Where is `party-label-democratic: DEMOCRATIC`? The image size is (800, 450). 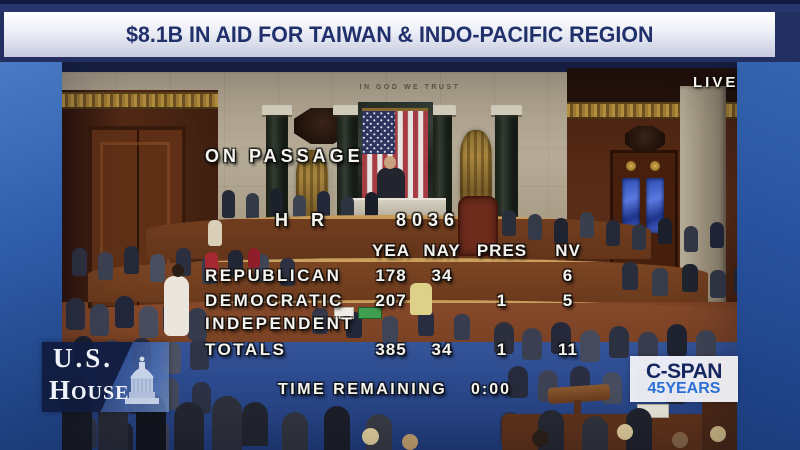 party-label-democratic: DEMOCRATIC is located at coordinates (274, 300).